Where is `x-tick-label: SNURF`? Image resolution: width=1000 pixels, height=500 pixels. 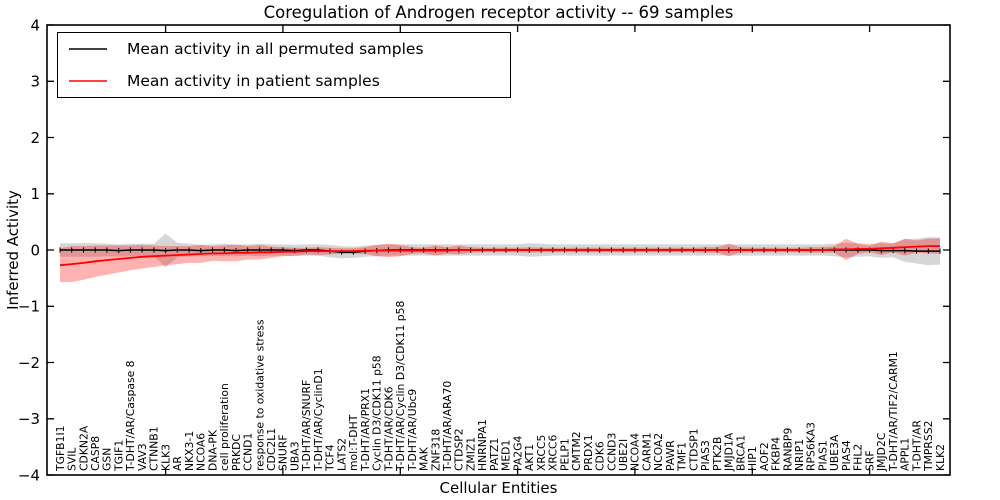
x-tick-label: SNURF is located at coordinates (283, 452).